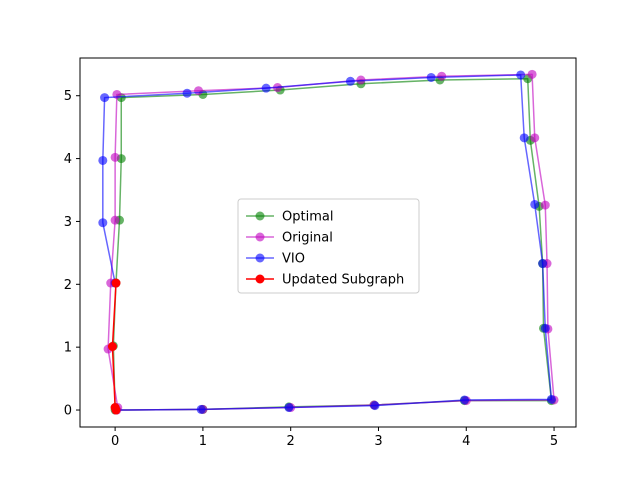  What do you see at coordinates (343, 280) in the screenshot?
I see `legend-label-updated-subgraph: Updated Subgraph` at bounding box center [343, 280].